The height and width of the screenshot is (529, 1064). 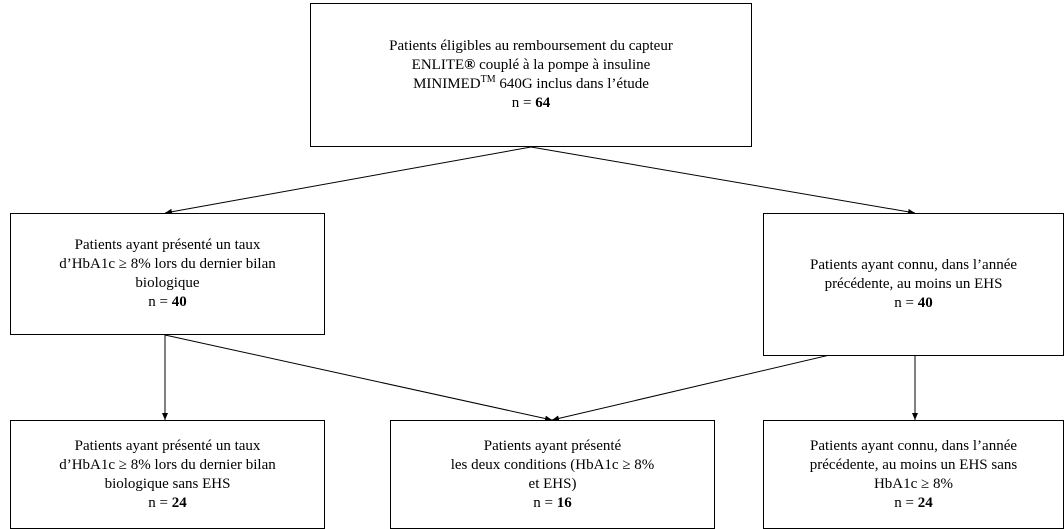 I want to click on node-line: ENLITE® couplé à la pompe à insuline, so click(x=531, y=65).